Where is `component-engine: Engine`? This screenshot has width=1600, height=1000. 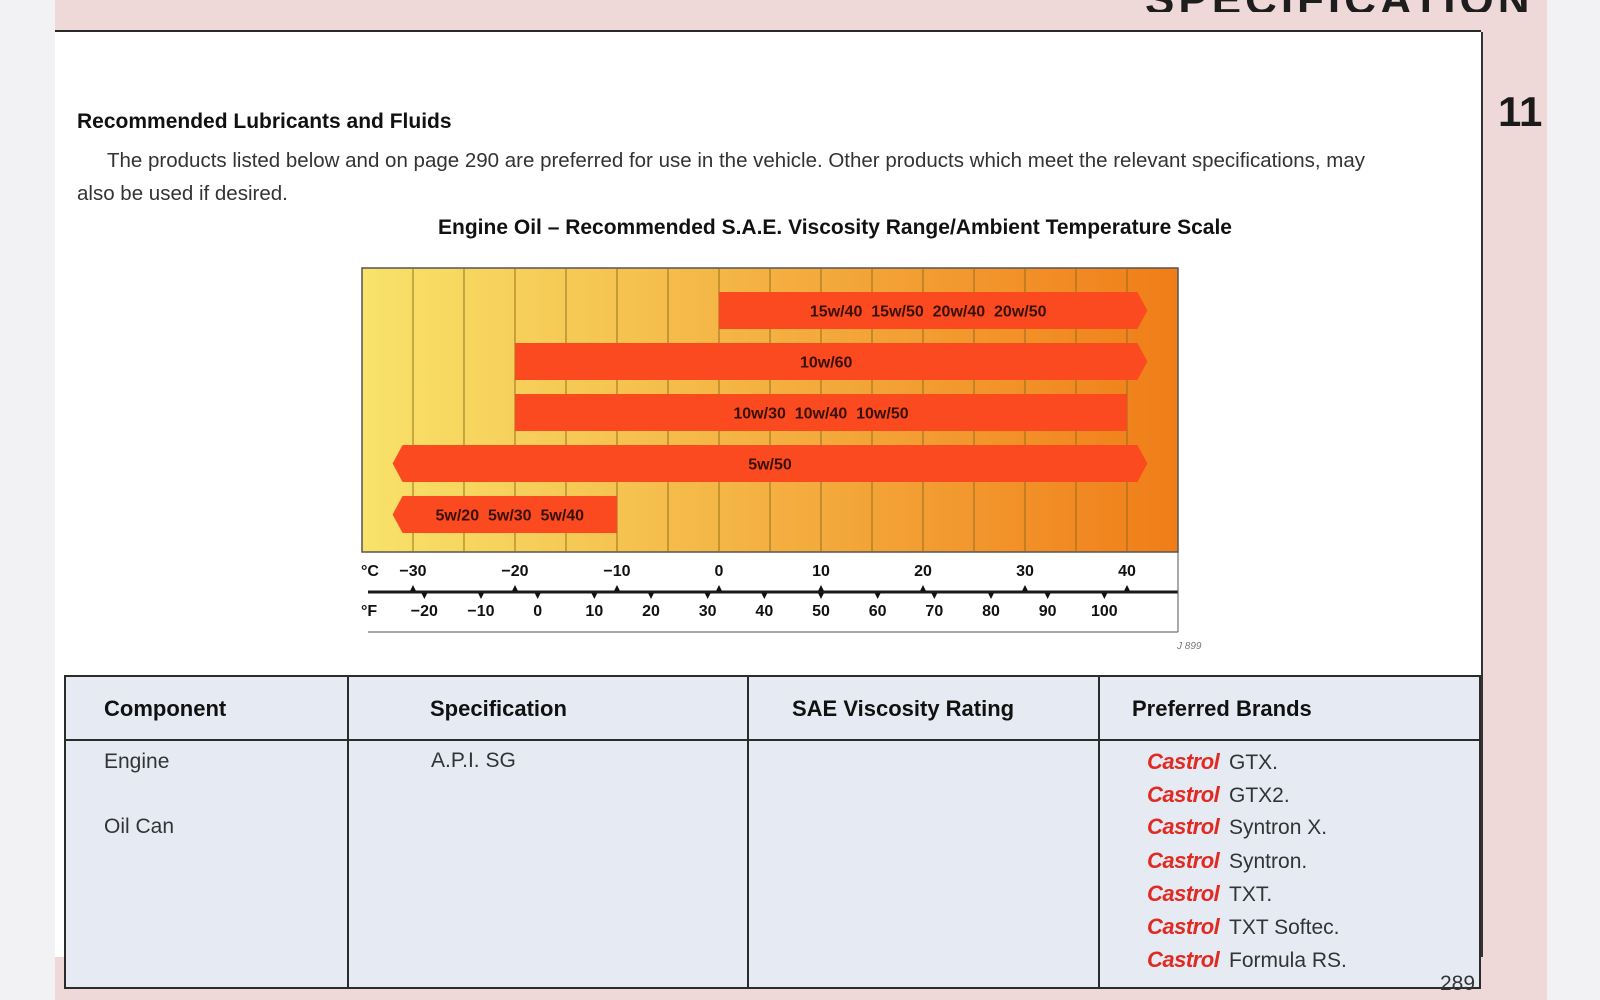 component-engine: Engine is located at coordinates (137, 761).